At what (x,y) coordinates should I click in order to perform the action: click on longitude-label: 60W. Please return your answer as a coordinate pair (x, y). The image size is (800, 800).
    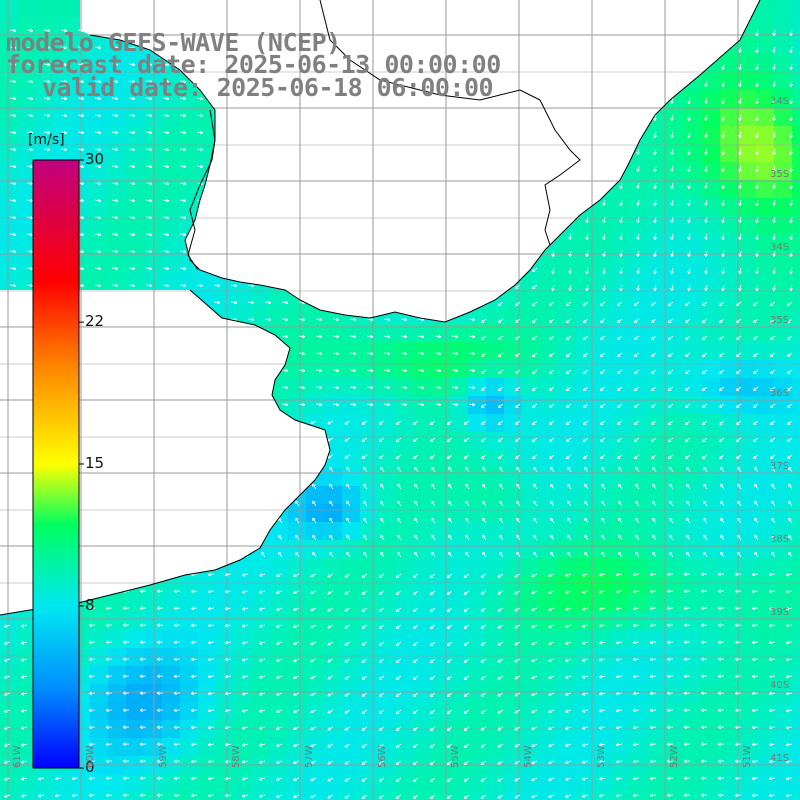
    Looking at the image, I should click on (90, 756).